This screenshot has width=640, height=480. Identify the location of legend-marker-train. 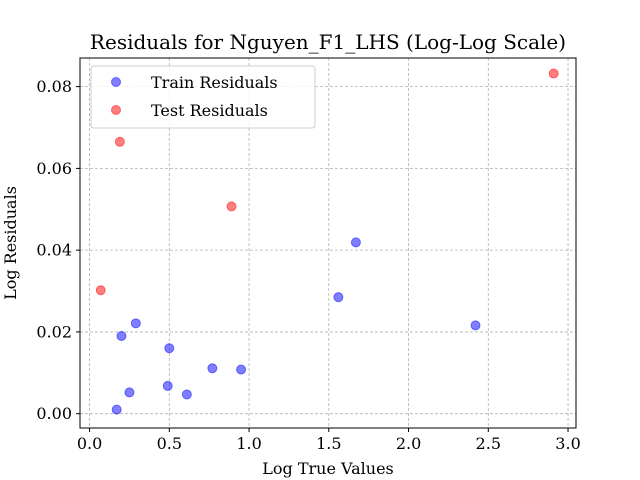
(116, 82).